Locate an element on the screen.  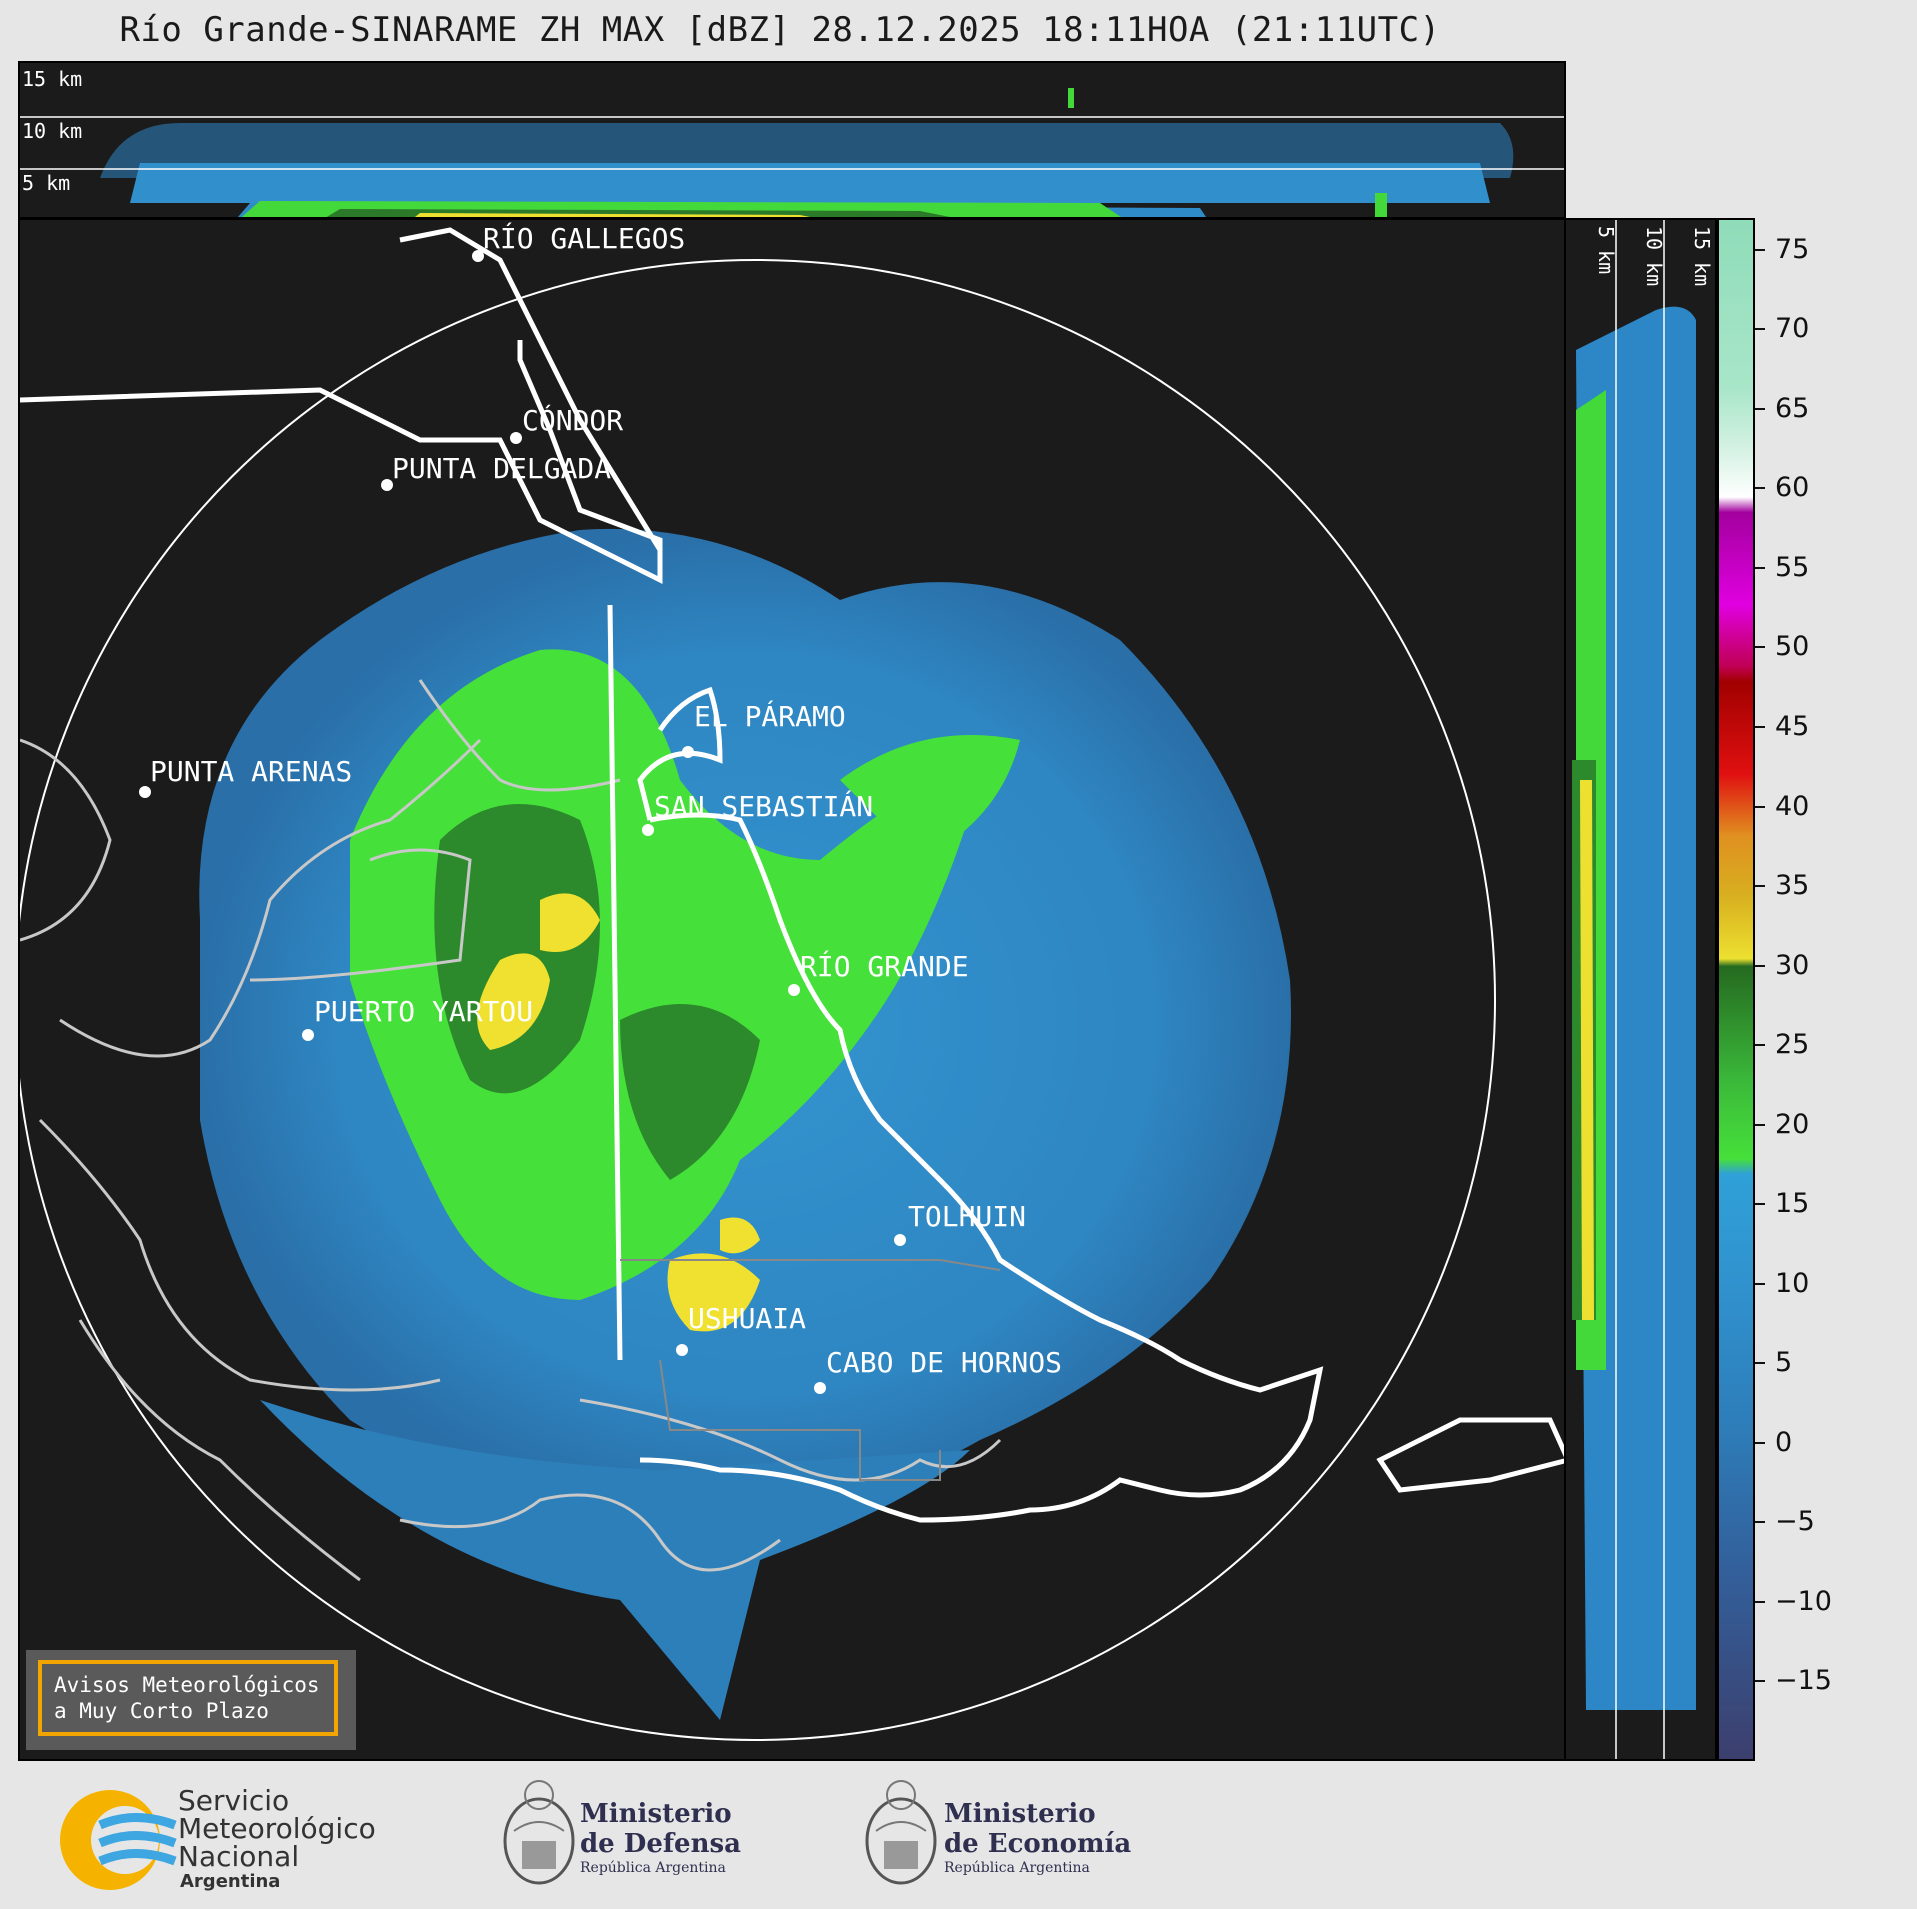
label-el-paramo: EL PÁRAMO is located at coordinates (770, 716).